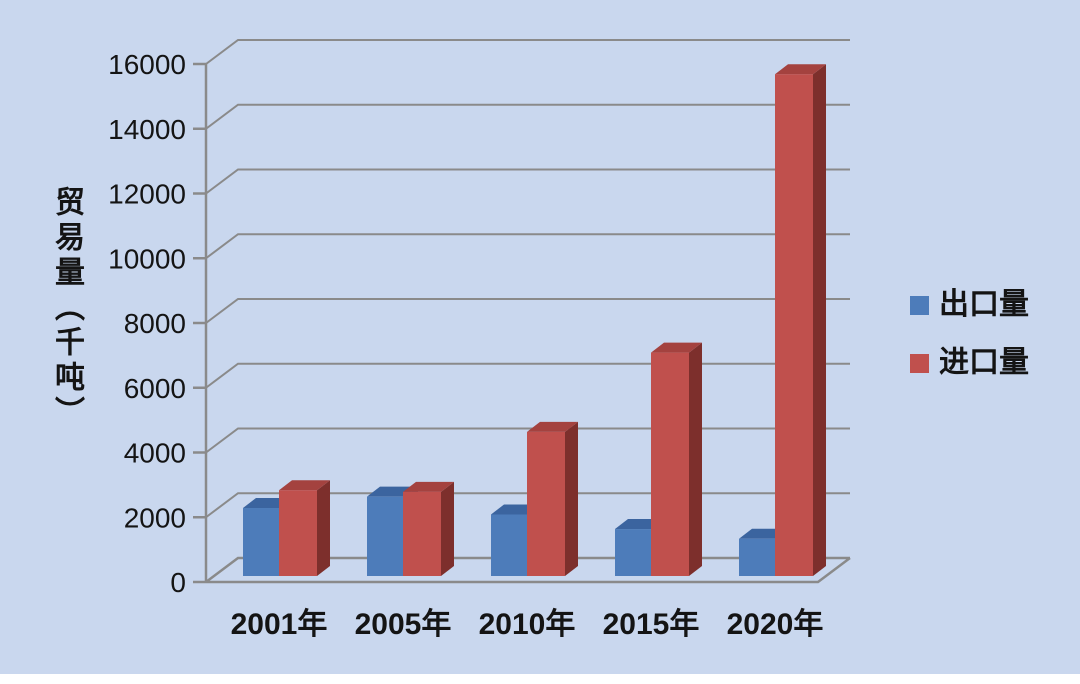 This screenshot has height=684, width=1080. I want to click on svg-text: 16000, so click(147, 64).